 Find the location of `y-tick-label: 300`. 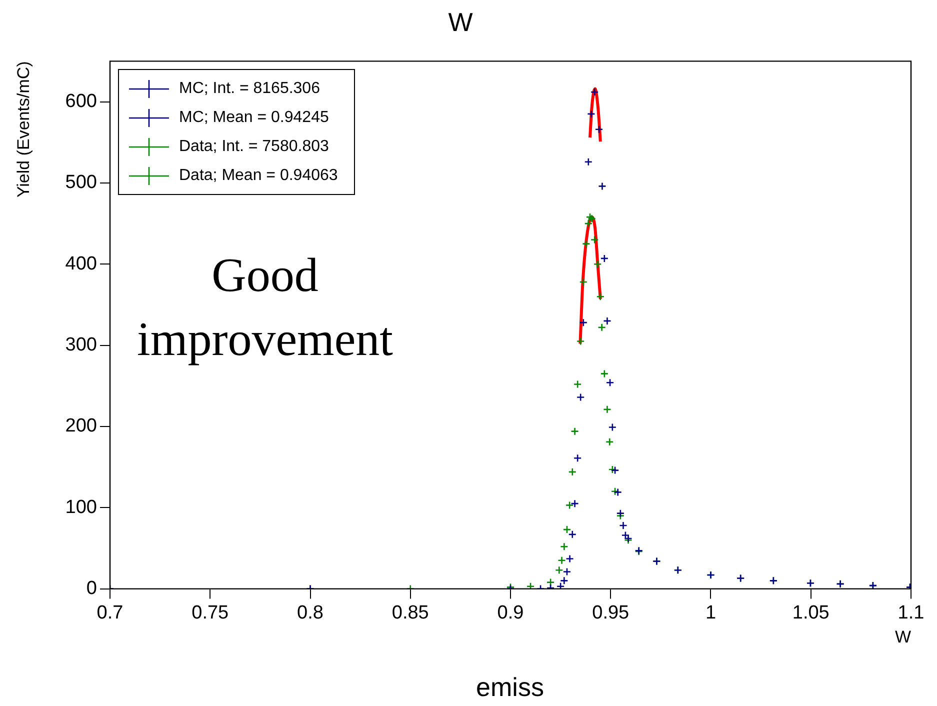

y-tick-label: 300 is located at coordinates (81, 345).